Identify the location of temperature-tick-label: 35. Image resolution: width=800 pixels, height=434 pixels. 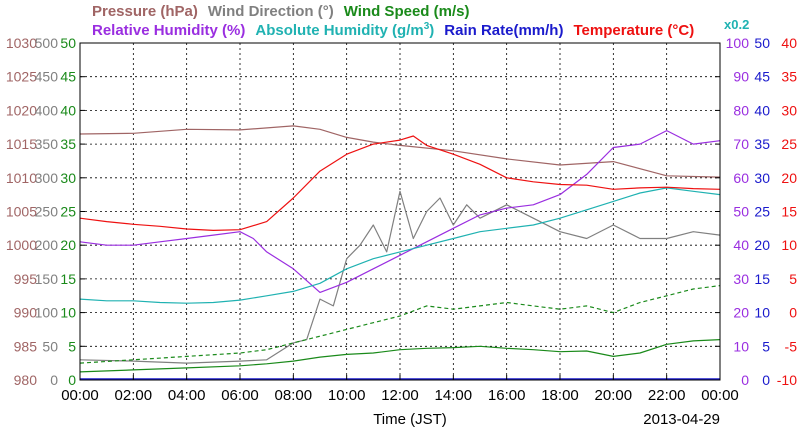
(789, 77).